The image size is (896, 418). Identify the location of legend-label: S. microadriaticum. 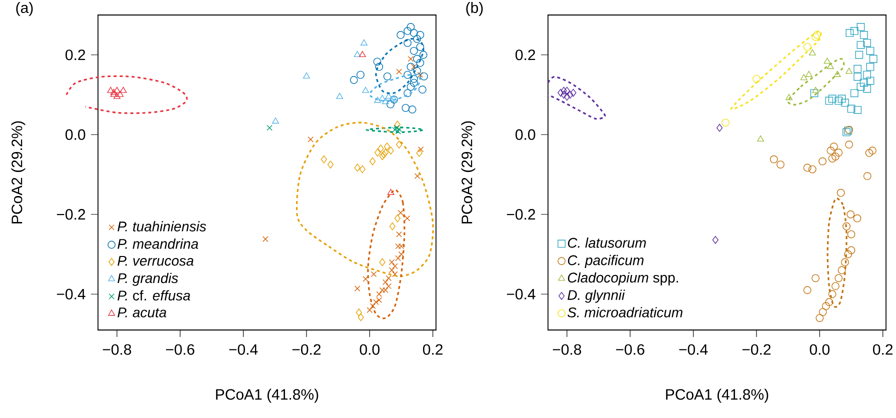
(625, 312).